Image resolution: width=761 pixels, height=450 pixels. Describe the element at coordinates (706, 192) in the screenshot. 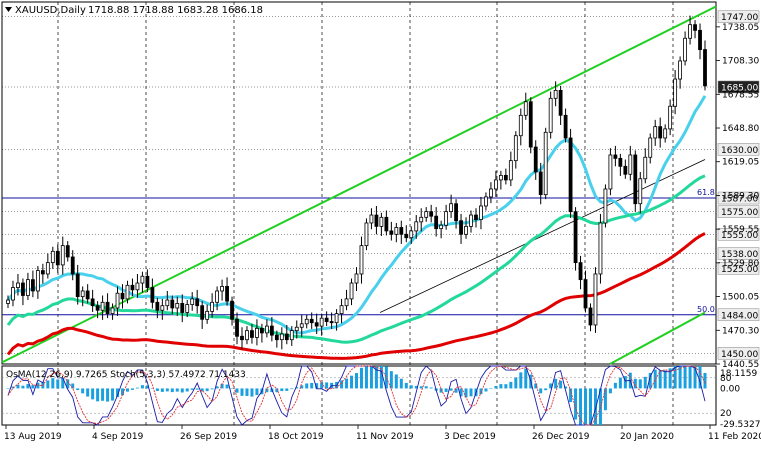

I see `fib-level-label: 61.8` at that location.